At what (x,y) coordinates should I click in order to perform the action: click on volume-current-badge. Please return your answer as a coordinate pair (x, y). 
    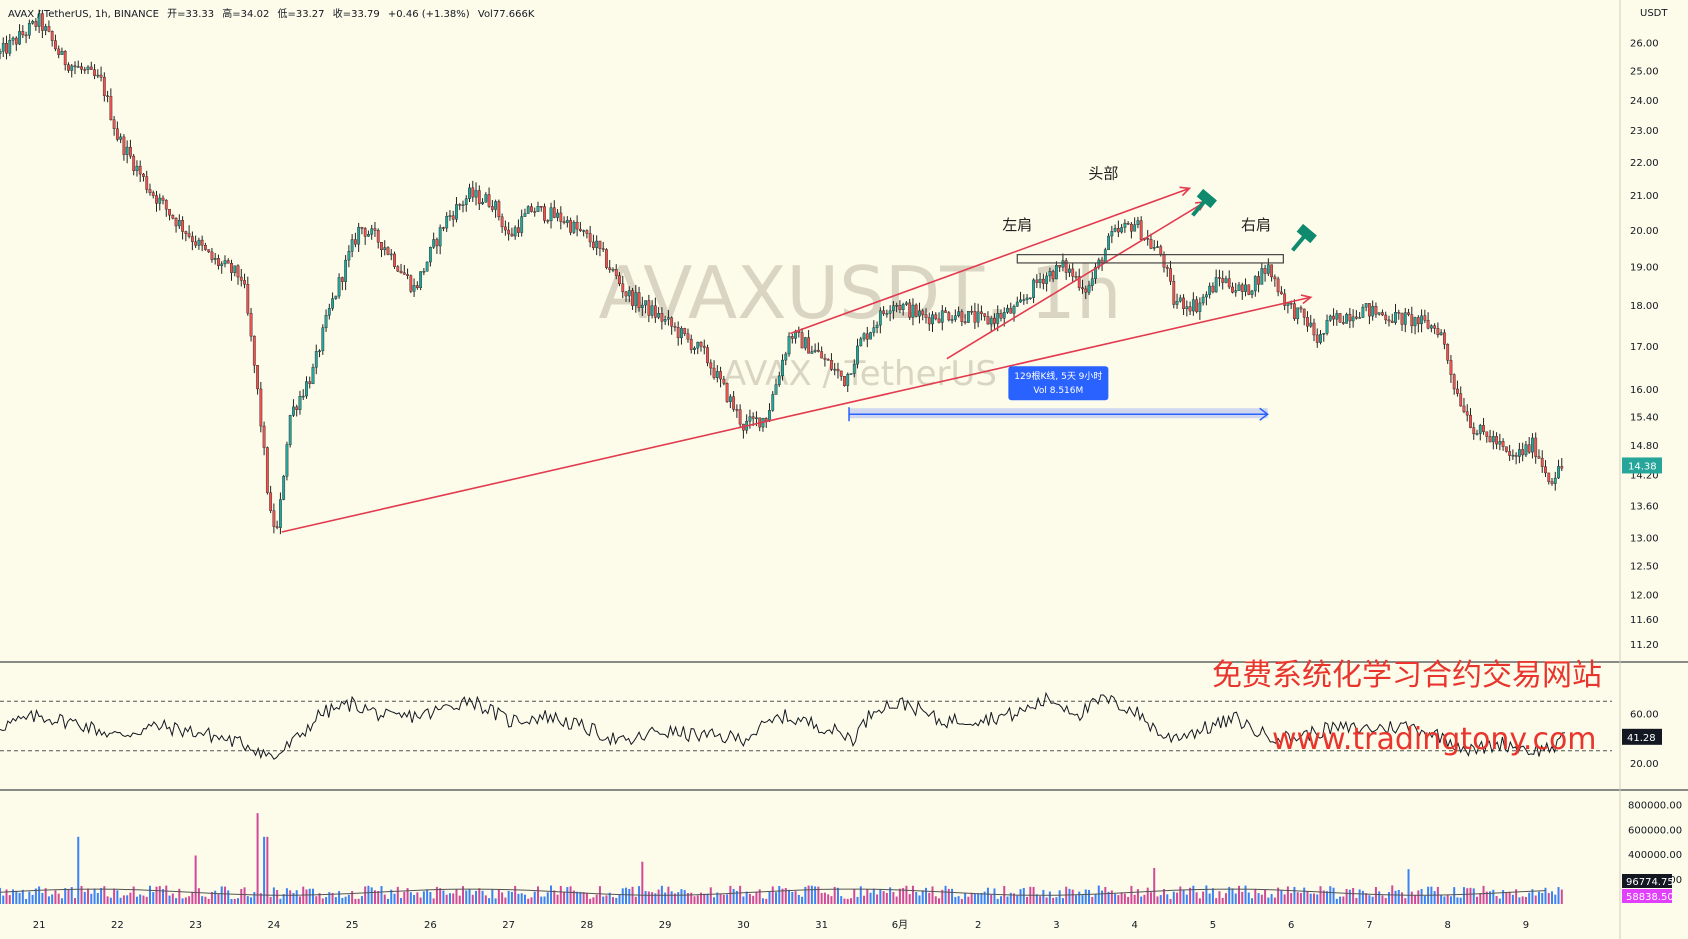
    Looking at the image, I should click on (1647, 896).